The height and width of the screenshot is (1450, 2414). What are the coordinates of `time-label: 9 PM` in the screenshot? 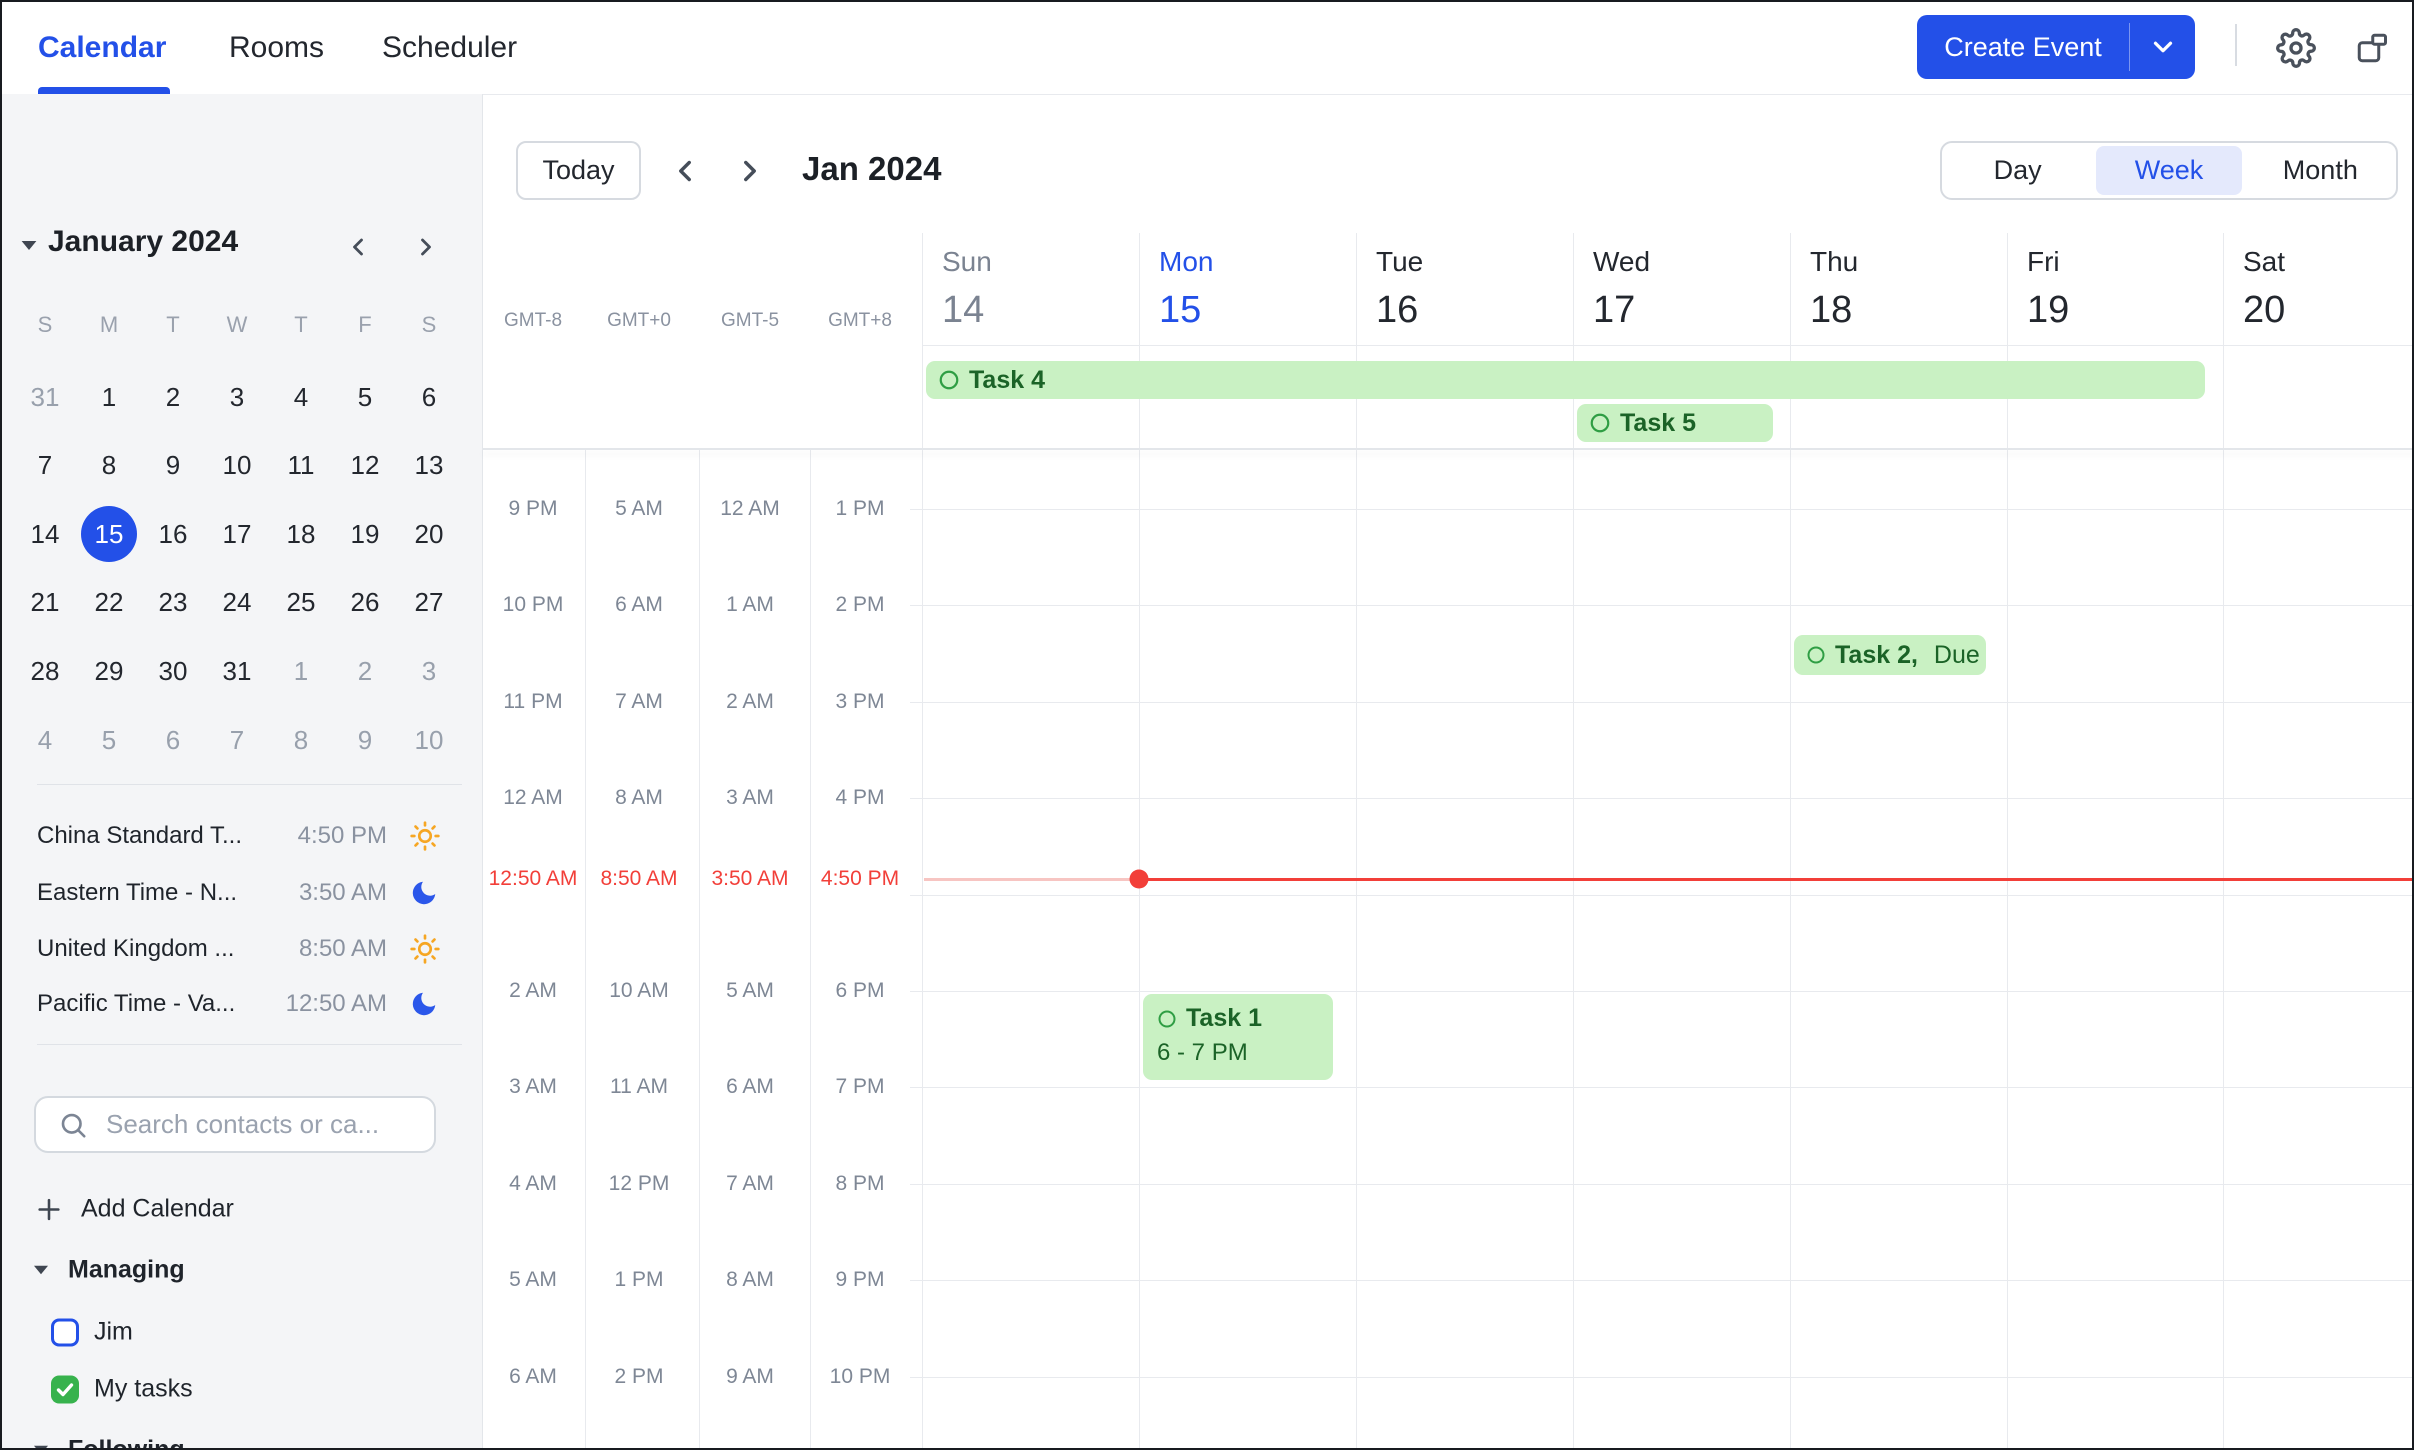 It's located at (533, 508).